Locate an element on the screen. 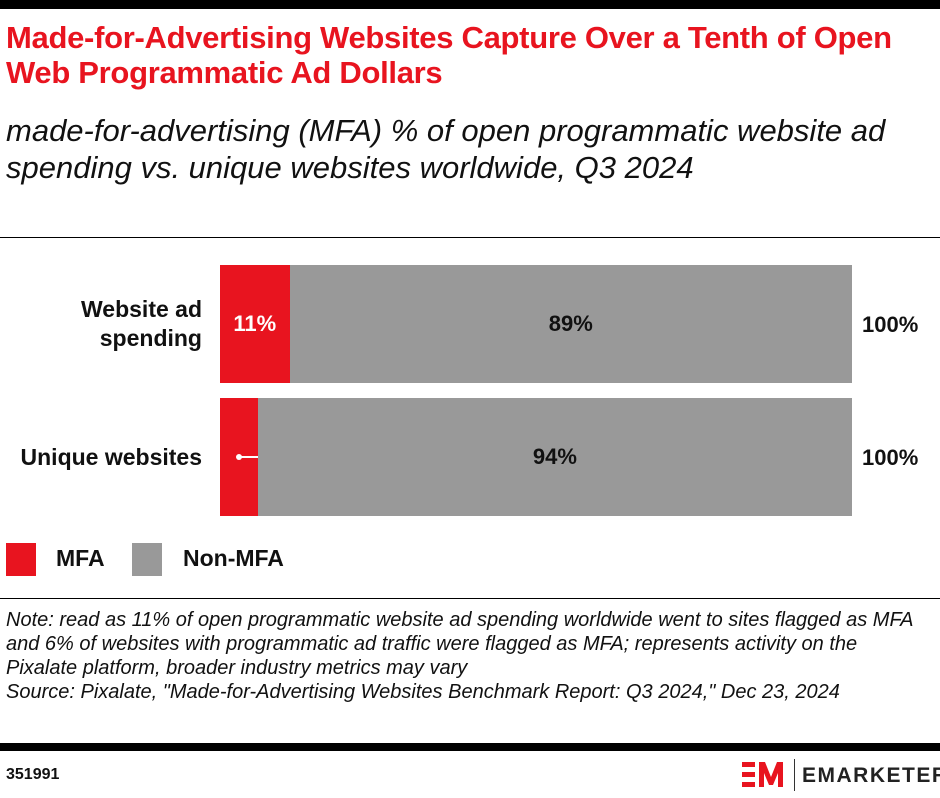  legend-swatch-non-mfa is located at coordinates (147, 559).